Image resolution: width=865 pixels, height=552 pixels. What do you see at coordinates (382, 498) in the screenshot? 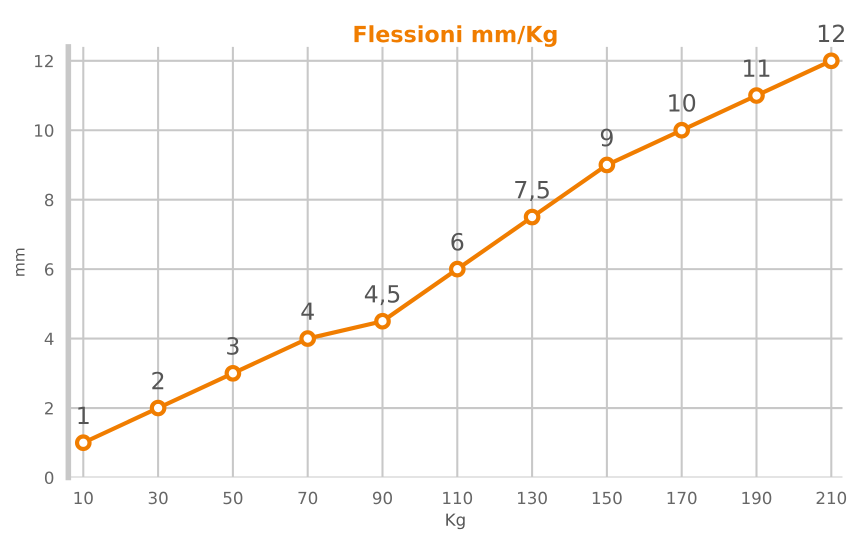
I see `x-tick-label: 90` at bounding box center [382, 498].